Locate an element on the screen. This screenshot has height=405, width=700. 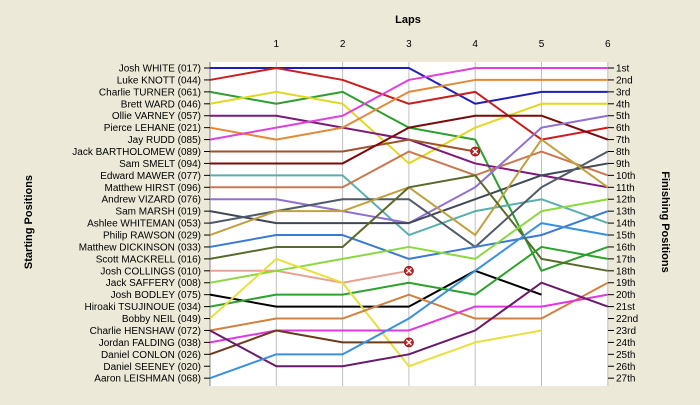
finishing-position-label: 23rd is located at coordinates (626, 331).